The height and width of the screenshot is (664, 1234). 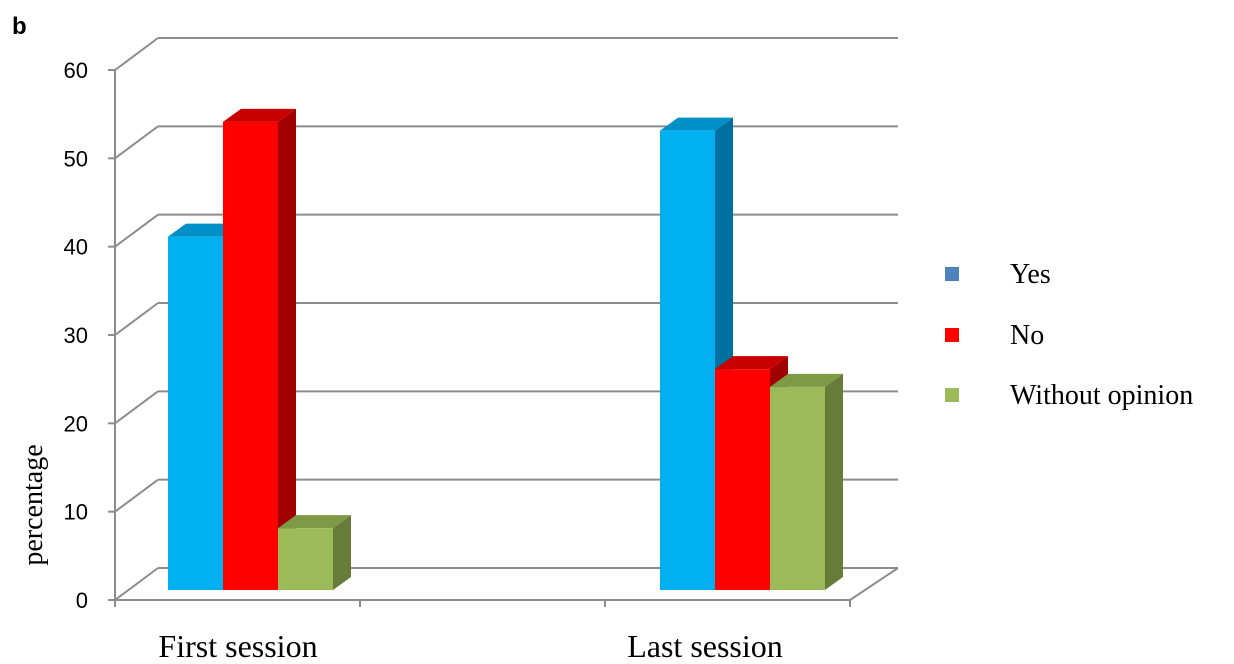 I want to click on bar-last-session-no, so click(x=742, y=479).